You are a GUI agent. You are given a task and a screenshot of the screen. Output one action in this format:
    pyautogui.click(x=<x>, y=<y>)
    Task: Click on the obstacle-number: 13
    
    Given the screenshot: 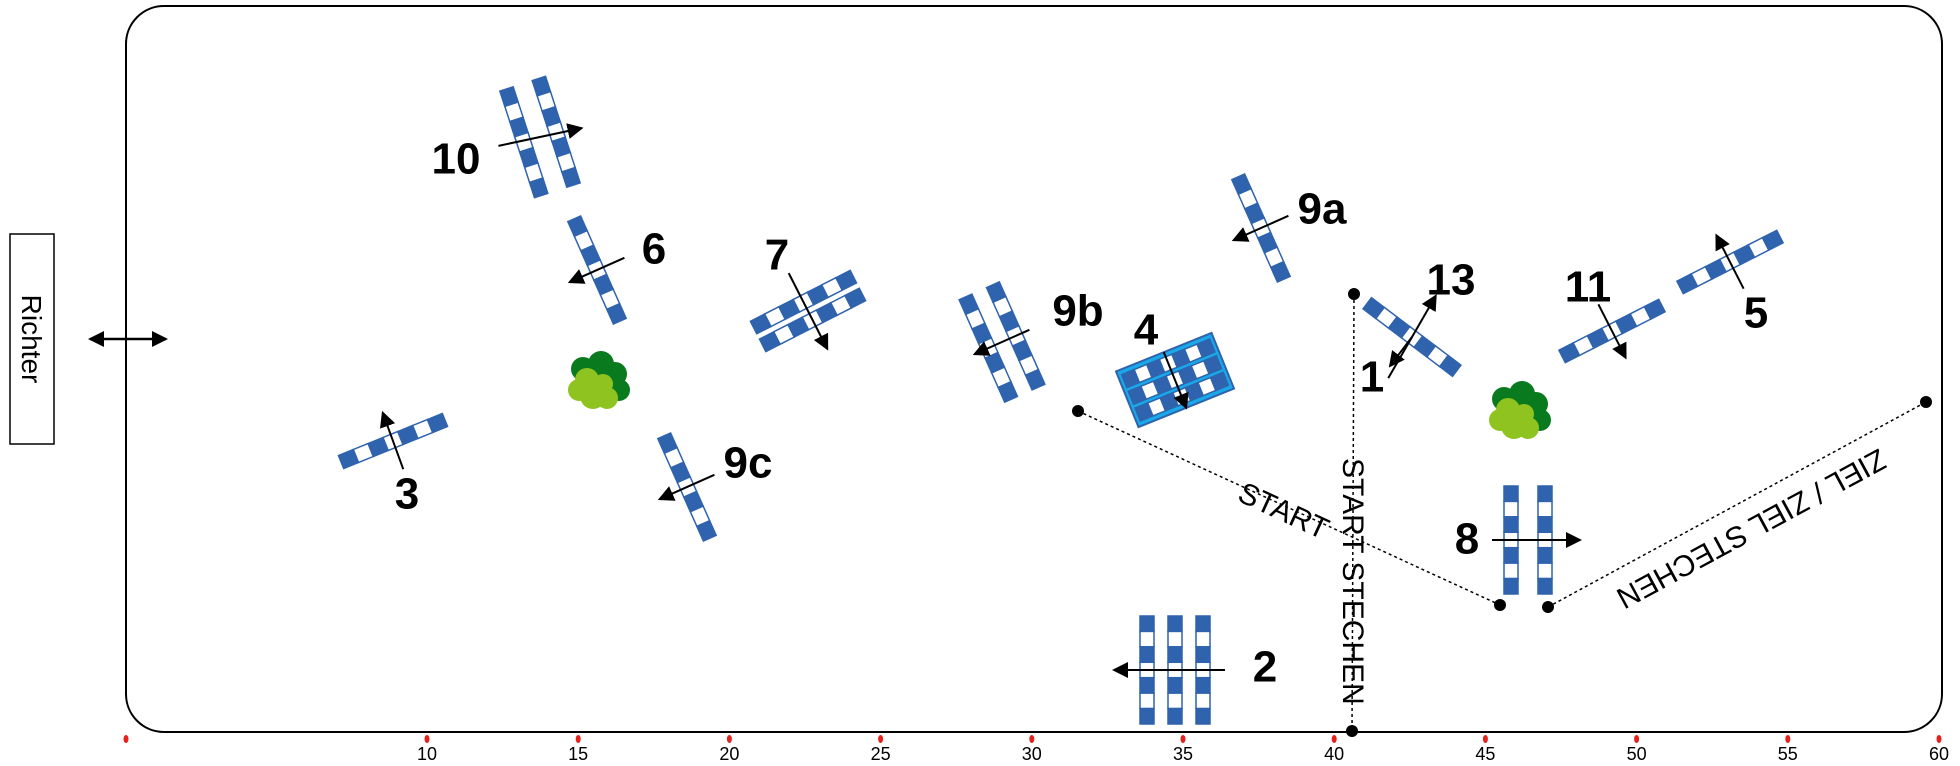 What is the action you would take?
    pyautogui.click(x=1451, y=280)
    